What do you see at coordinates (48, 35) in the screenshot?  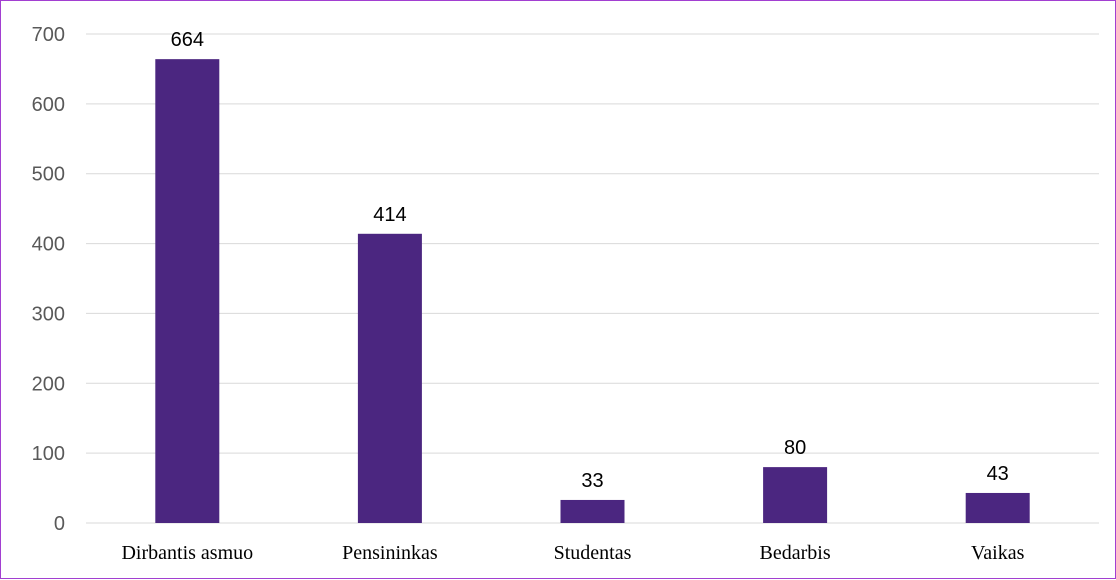 I see `y-tick-label: 700` at bounding box center [48, 35].